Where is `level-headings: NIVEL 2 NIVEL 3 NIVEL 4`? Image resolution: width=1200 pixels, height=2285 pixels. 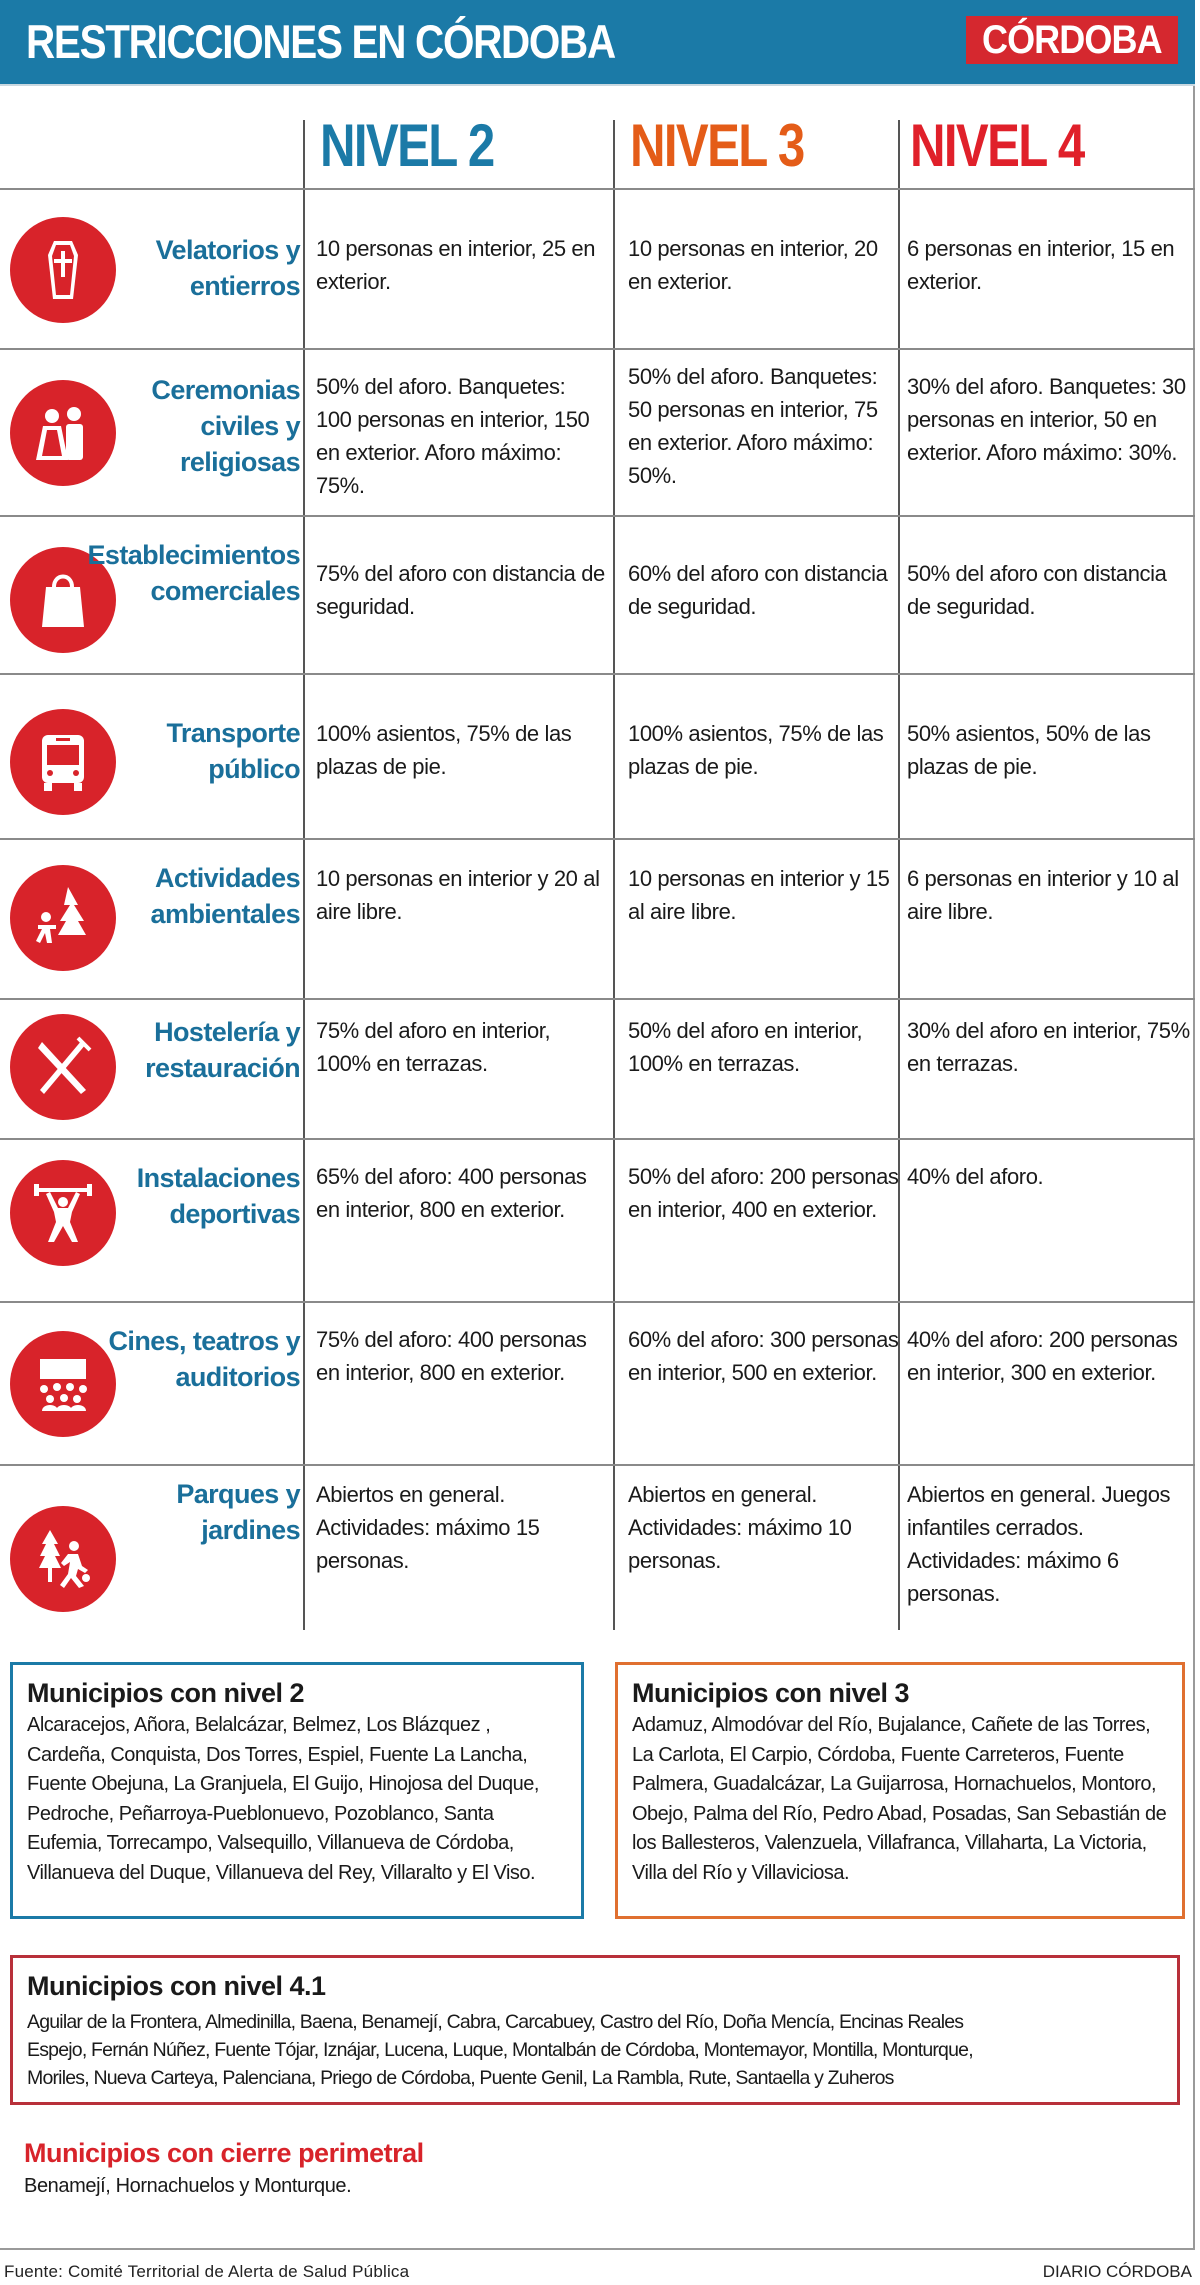 level-headings: NIVEL 2 NIVEL 3 NIVEL 4 is located at coordinates (597, 139).